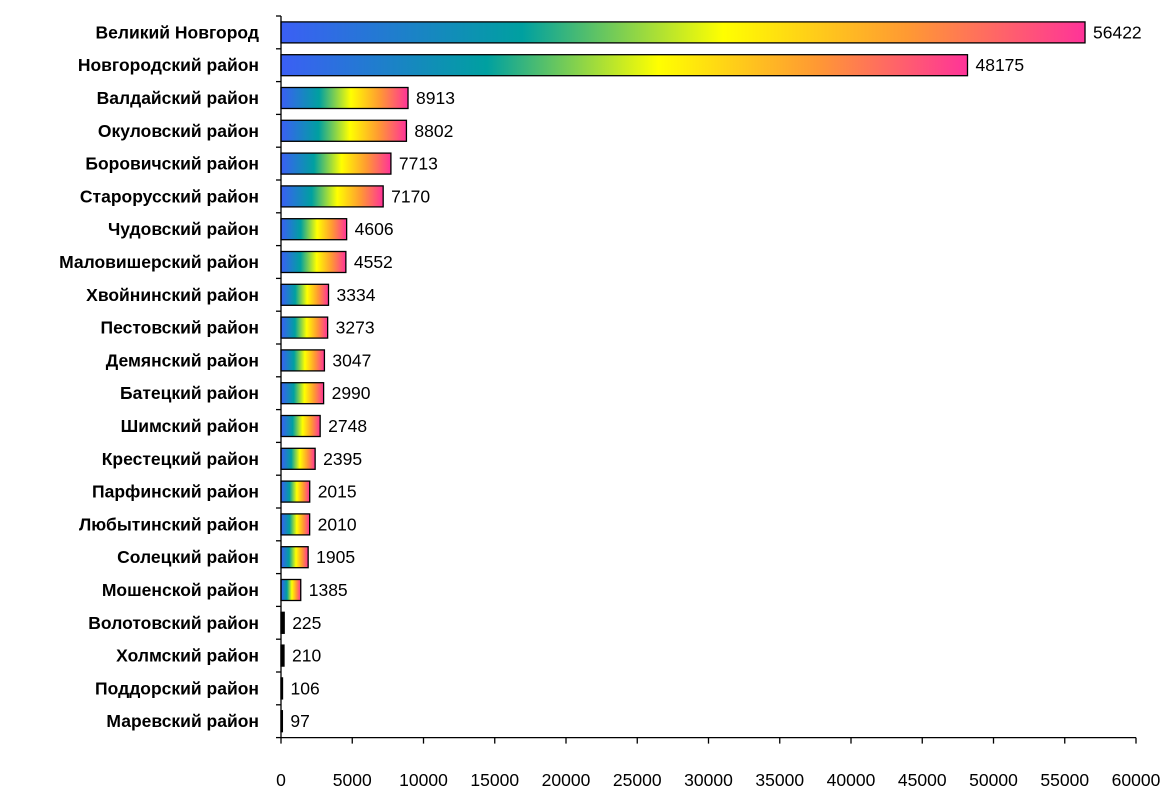 Image resolution: width=1172 pixels, height=794 pixels. I want to click on x-tick-label: 45000, so click(922, 780).